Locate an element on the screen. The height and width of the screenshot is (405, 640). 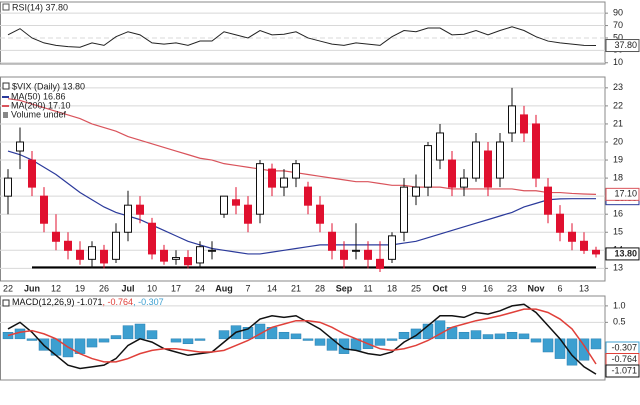
y-tick-label: 23 is located at coordinates (618, 87).